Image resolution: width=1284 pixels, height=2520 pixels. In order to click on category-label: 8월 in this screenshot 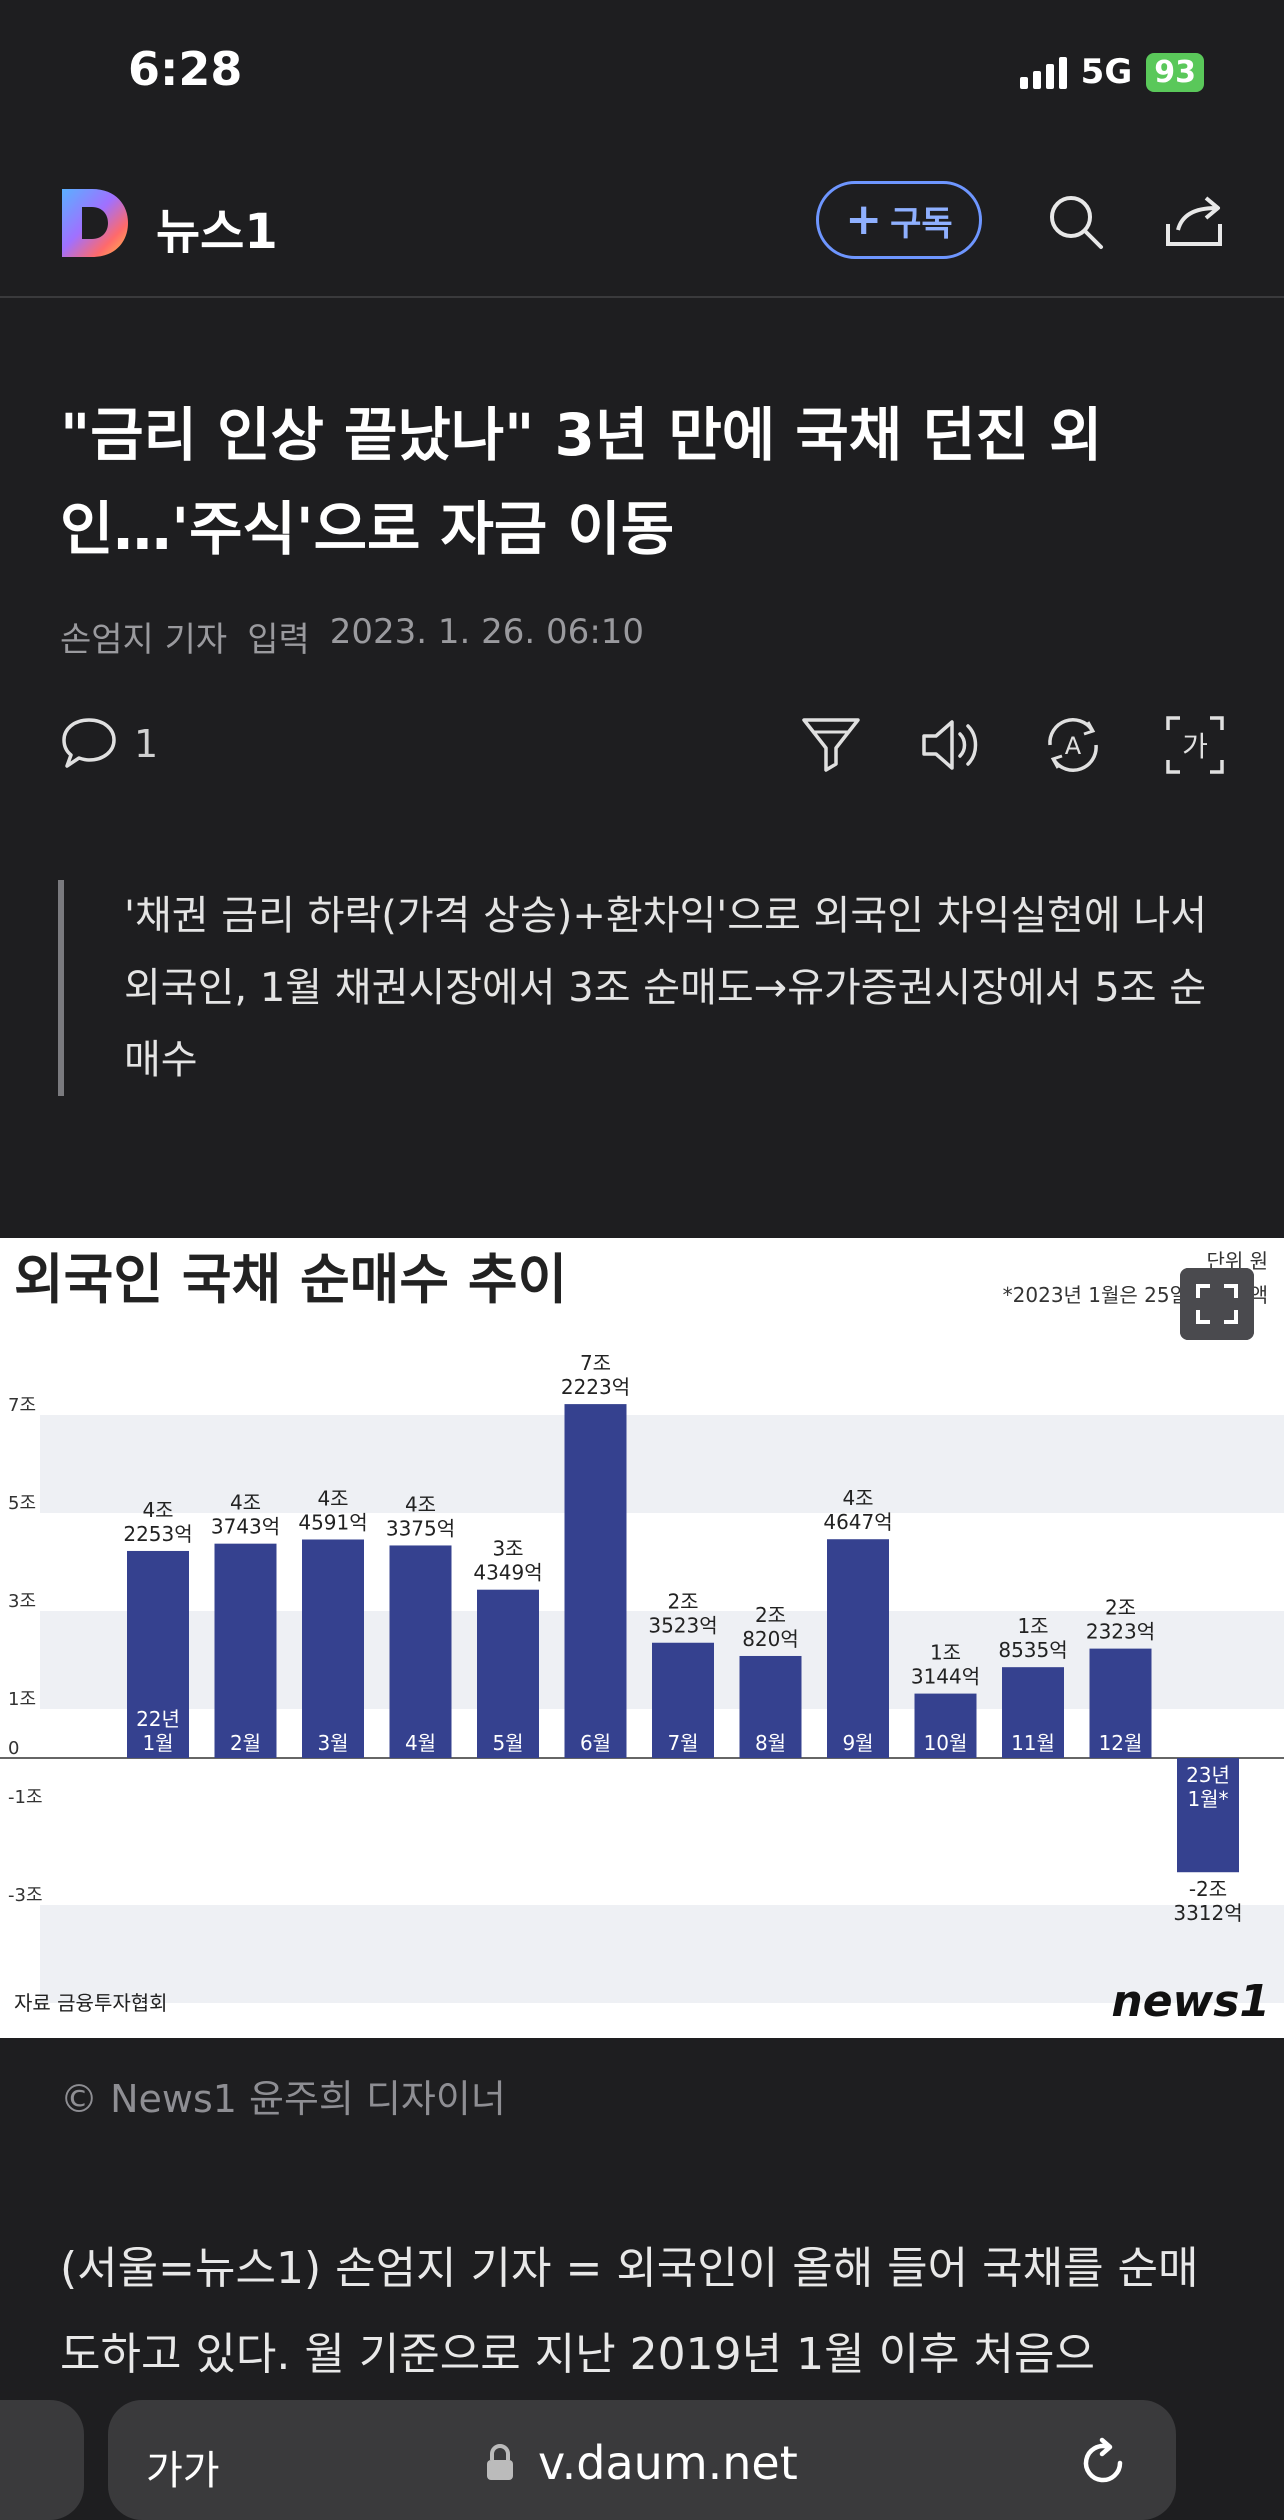, I will do `click(770, 1743)`.